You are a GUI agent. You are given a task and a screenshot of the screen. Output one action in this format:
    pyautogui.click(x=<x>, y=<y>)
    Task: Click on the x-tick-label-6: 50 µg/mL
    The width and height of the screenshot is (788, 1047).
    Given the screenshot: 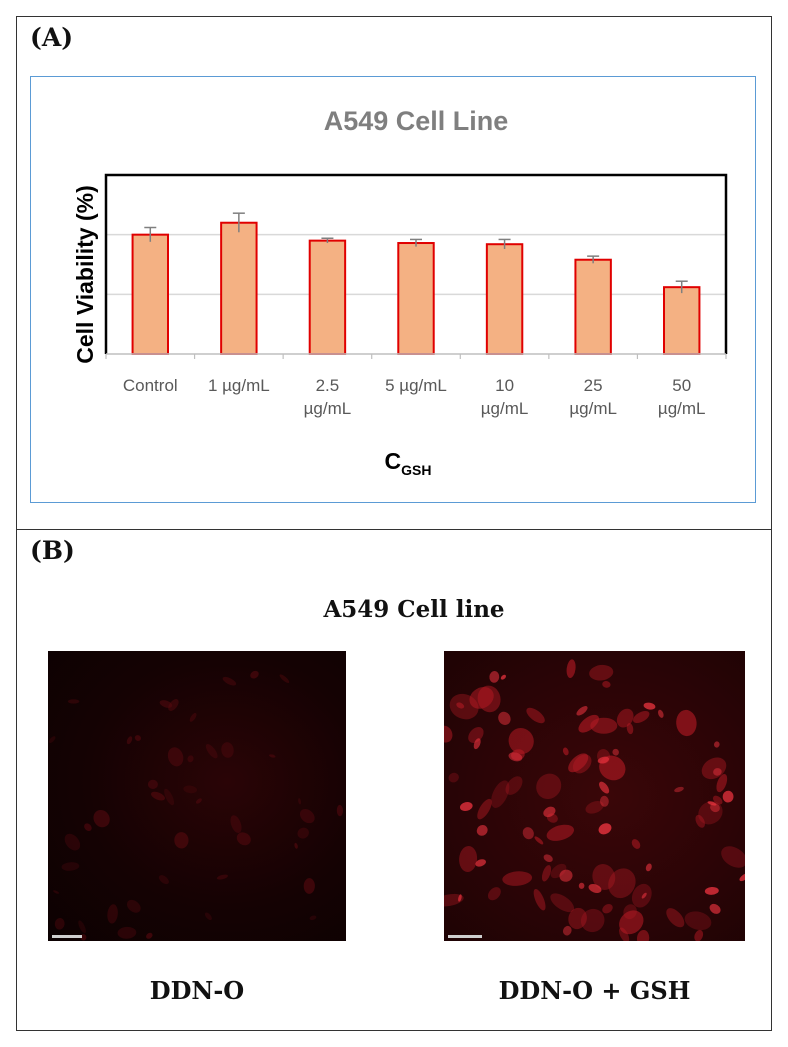 What is the action you would take?
    pyautogui.click(x=682, y=397)
    